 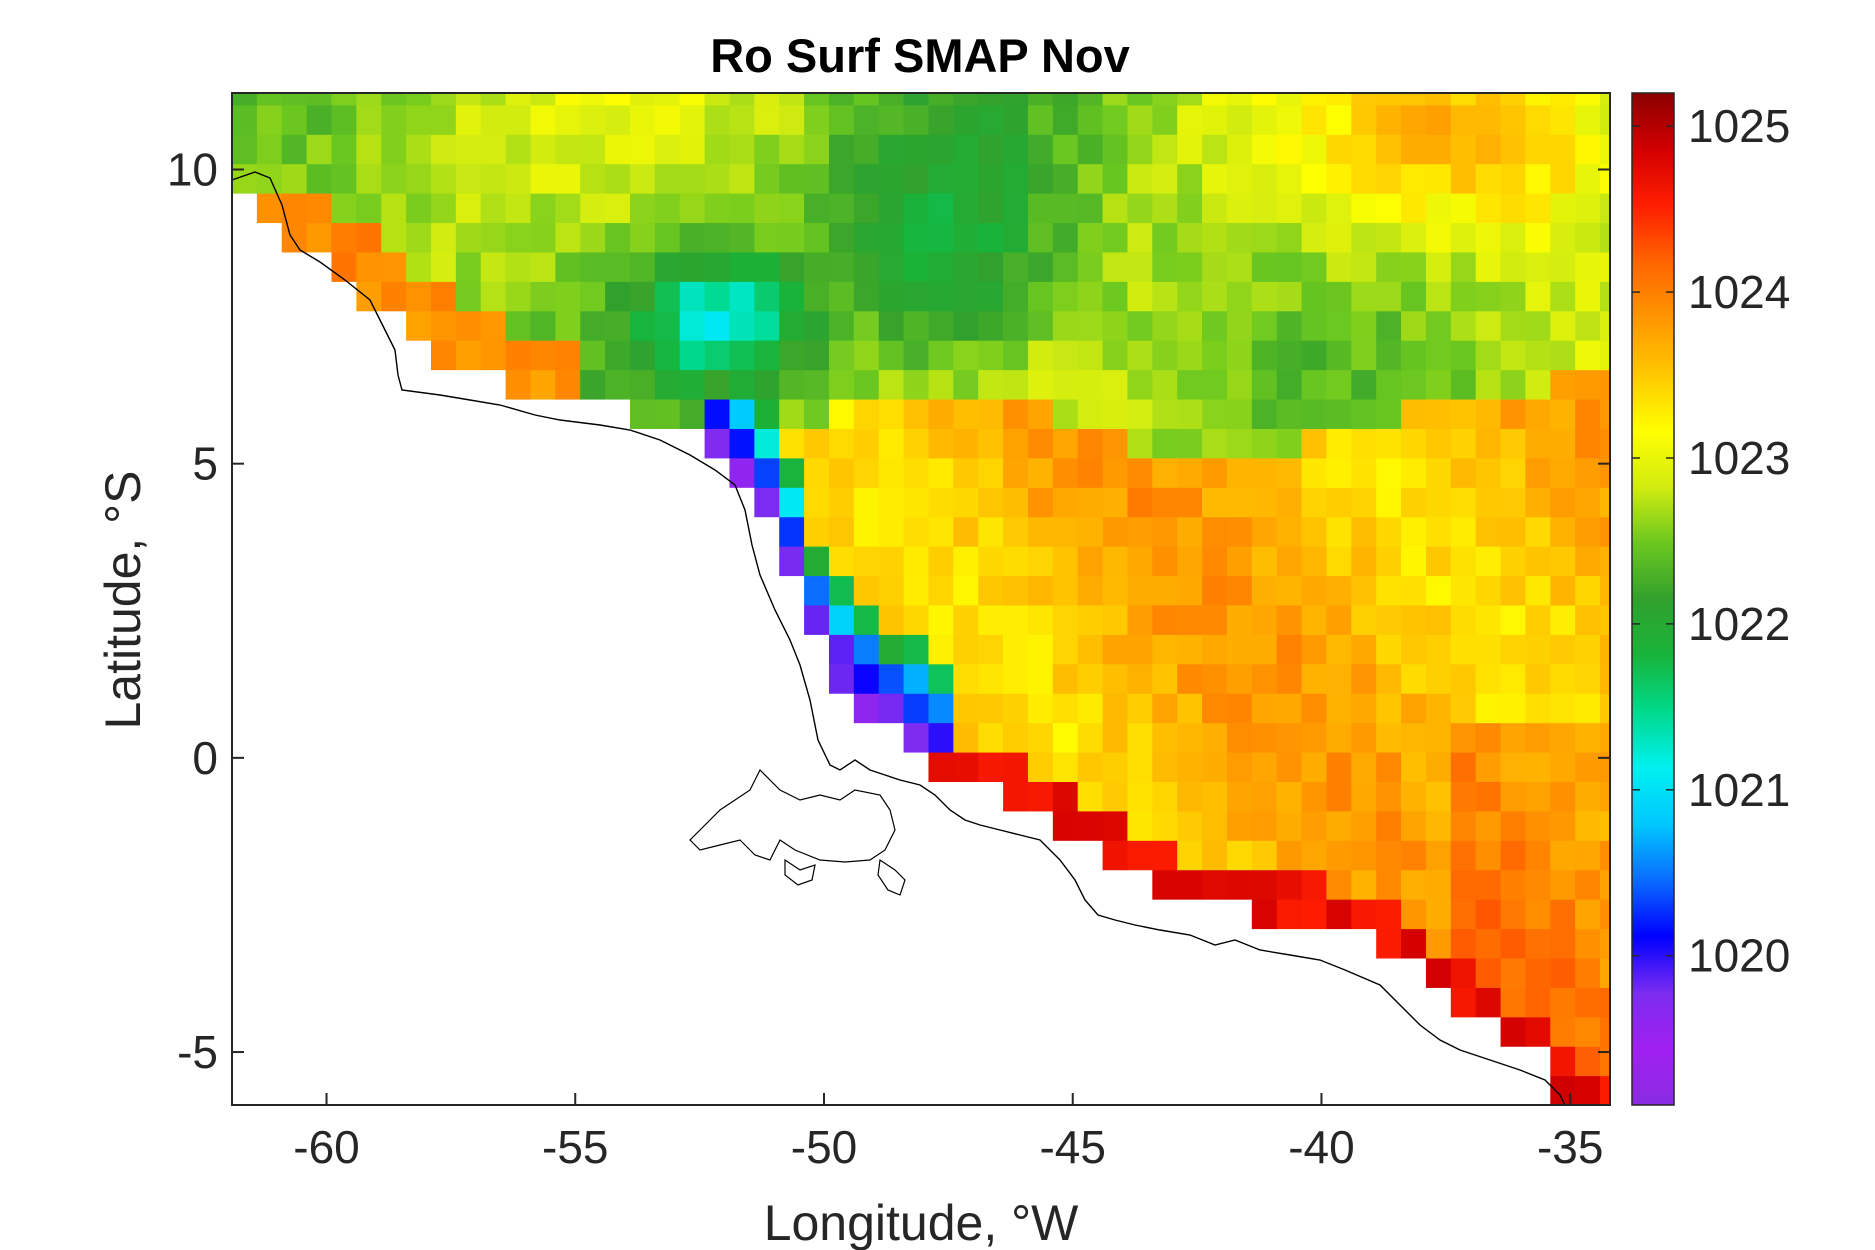 I want to click on x-tick-label: -40, so click(x=1321, y=1147).